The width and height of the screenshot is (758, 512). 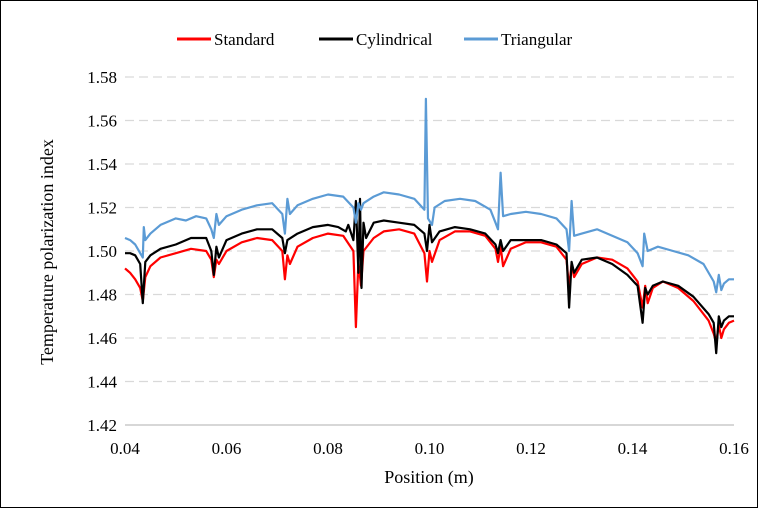 I want to click on x-tick-label: 0.06, so click(x=227, y=448).